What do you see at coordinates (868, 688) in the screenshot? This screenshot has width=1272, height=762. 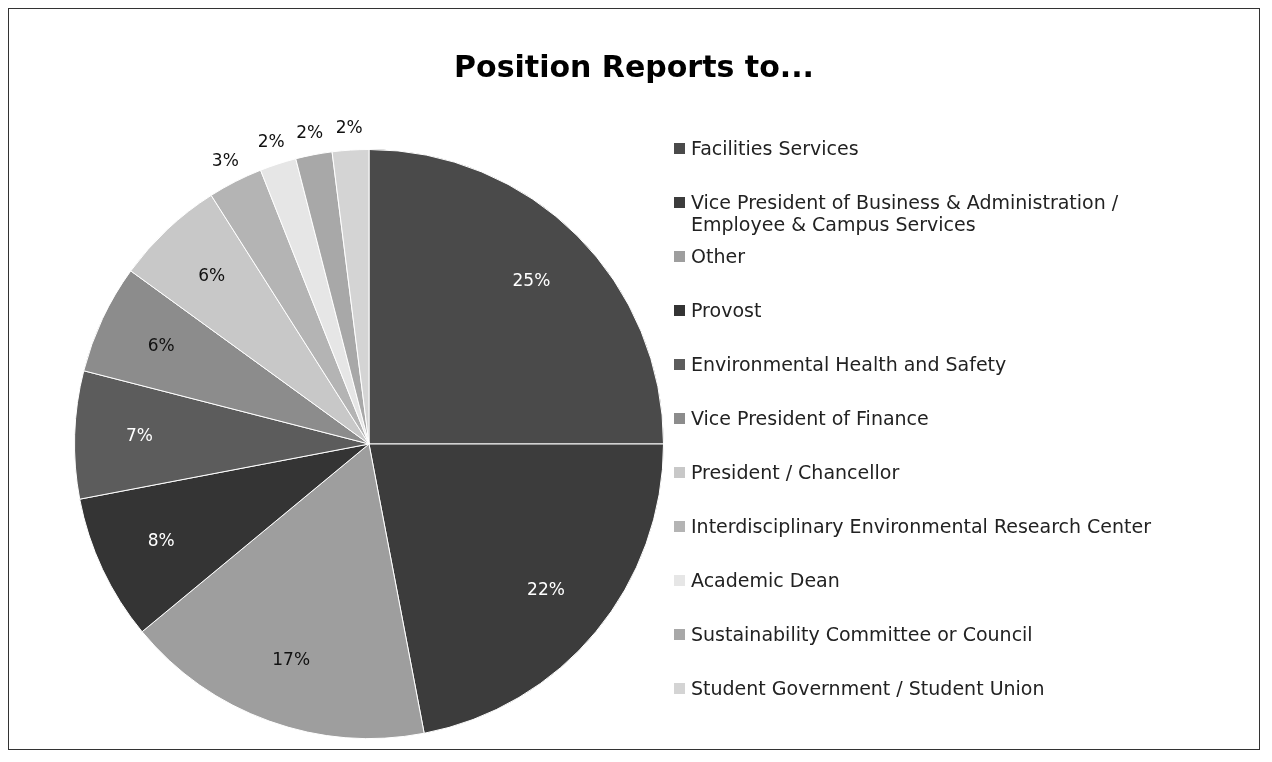 I see `legend-label: Student Government / Student Union` at bounding box center [868, 688].